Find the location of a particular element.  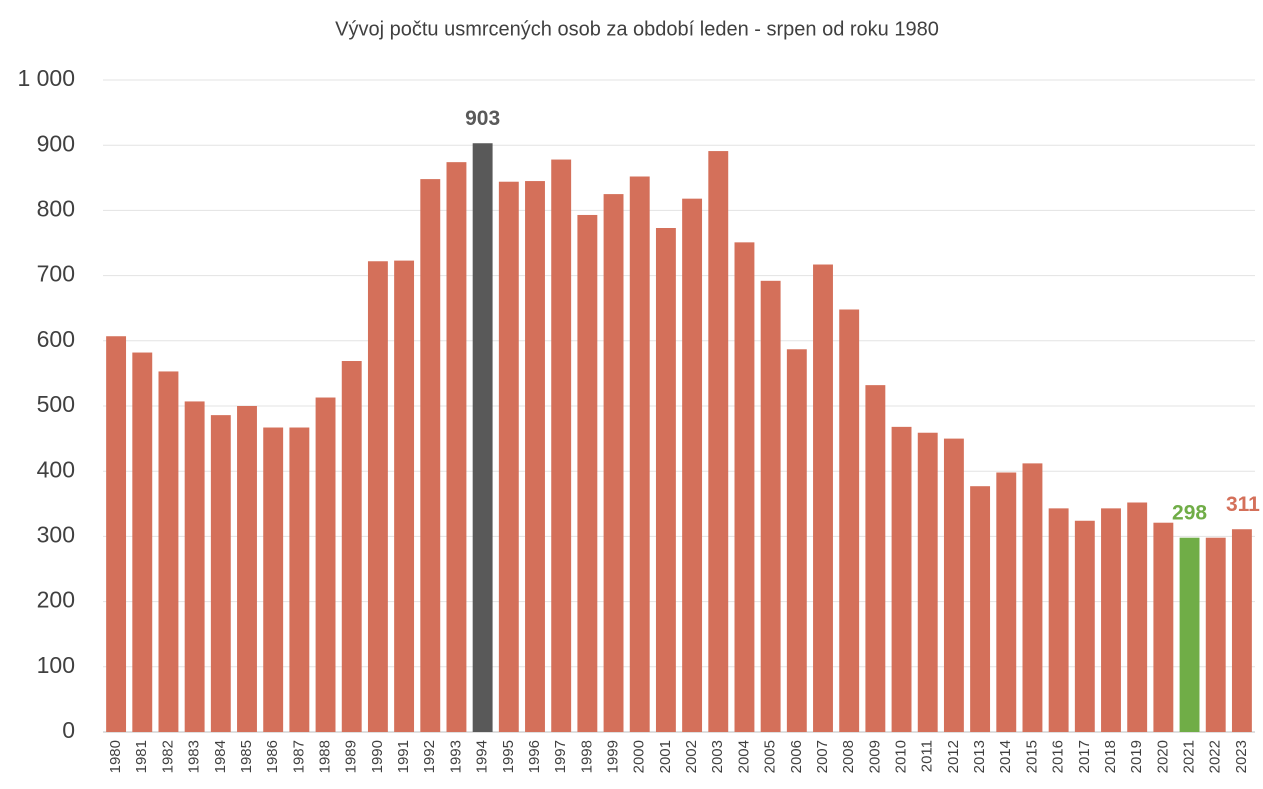

x-tick-label: 2018 is located at coordinates (1110, 756).